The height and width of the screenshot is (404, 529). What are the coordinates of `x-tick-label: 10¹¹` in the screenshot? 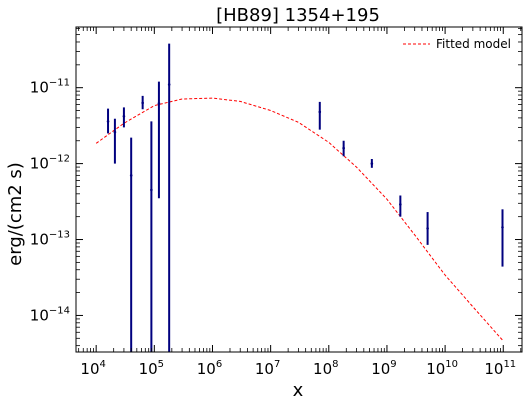 It's located at (500, 368).